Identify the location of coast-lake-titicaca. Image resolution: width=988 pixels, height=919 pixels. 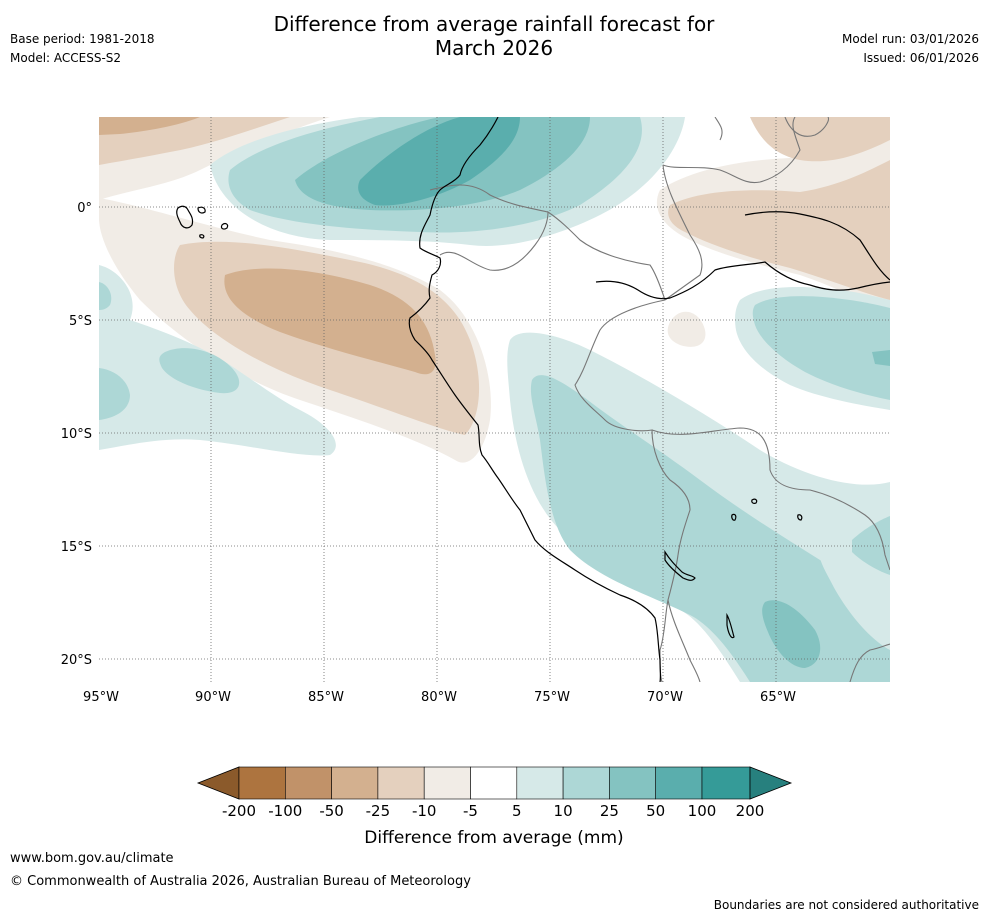
(680, 565).